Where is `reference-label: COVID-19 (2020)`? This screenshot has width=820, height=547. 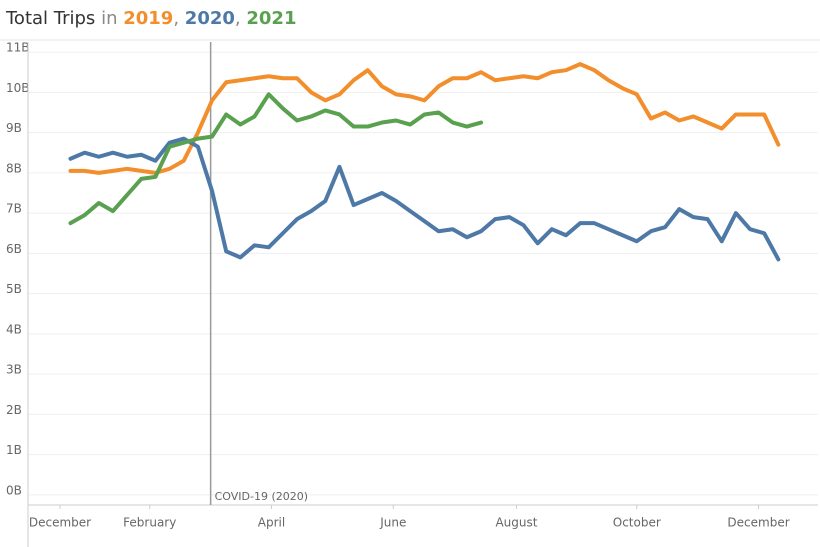 reference-label: COVID-19 (2020) is located at coordinates (261, 496).